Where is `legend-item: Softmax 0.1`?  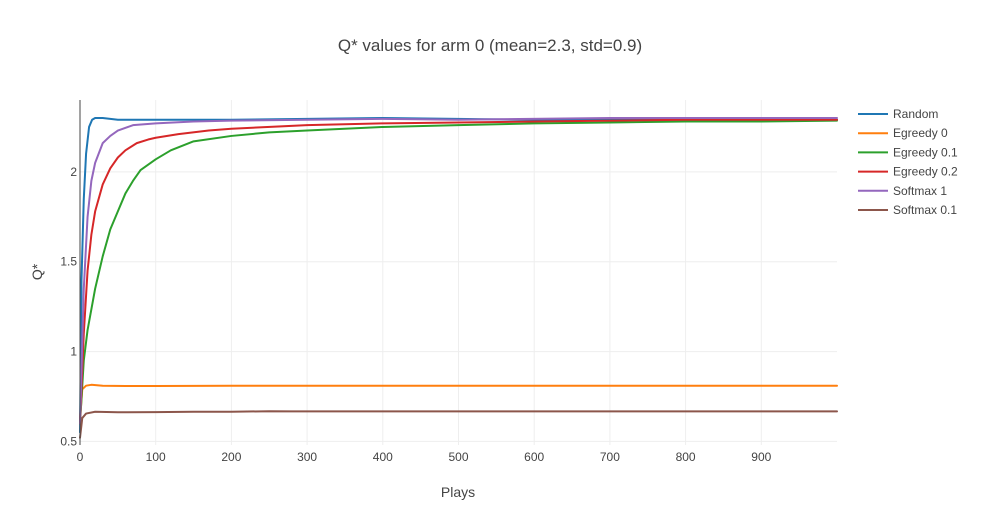 legend-item: Softmax 0.1 is located at coordinates (907, 210).